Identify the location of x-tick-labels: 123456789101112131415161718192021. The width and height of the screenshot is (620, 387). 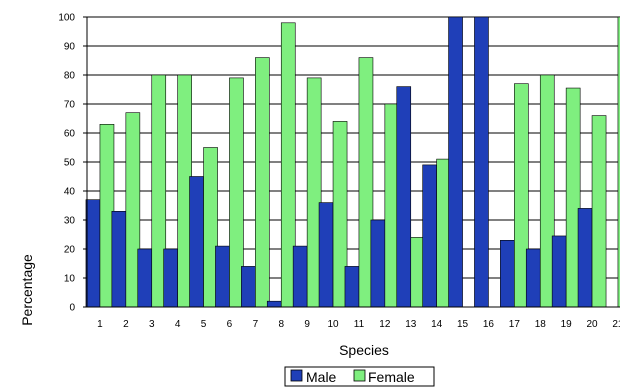
(358, 324).